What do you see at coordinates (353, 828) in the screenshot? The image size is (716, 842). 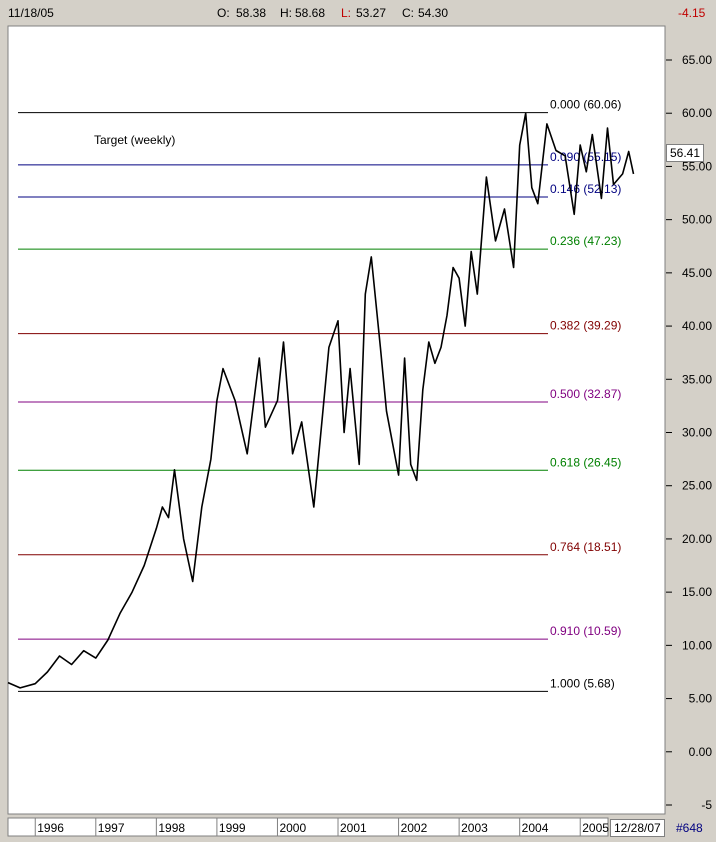 I see `x-tick-label-5: 2001` at bounding box center [353, 828].